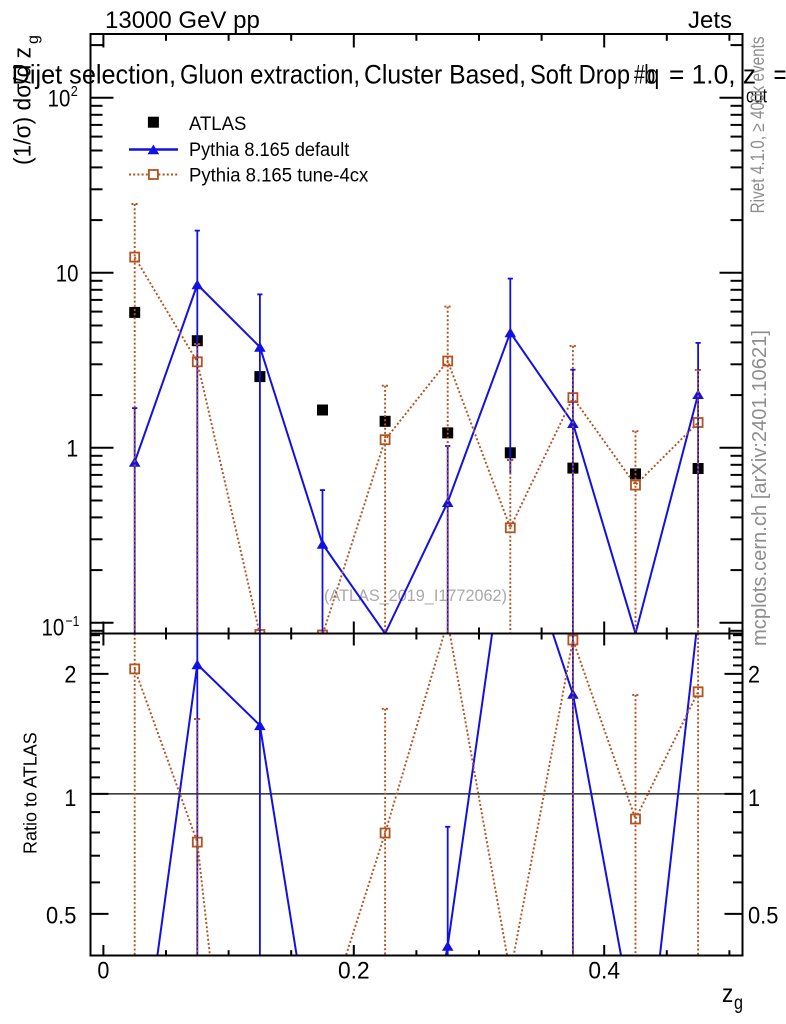 The height and width of the screenshot is (1024, 786). I want to click on svg-text: = 1.0, z, so click(712, 75).